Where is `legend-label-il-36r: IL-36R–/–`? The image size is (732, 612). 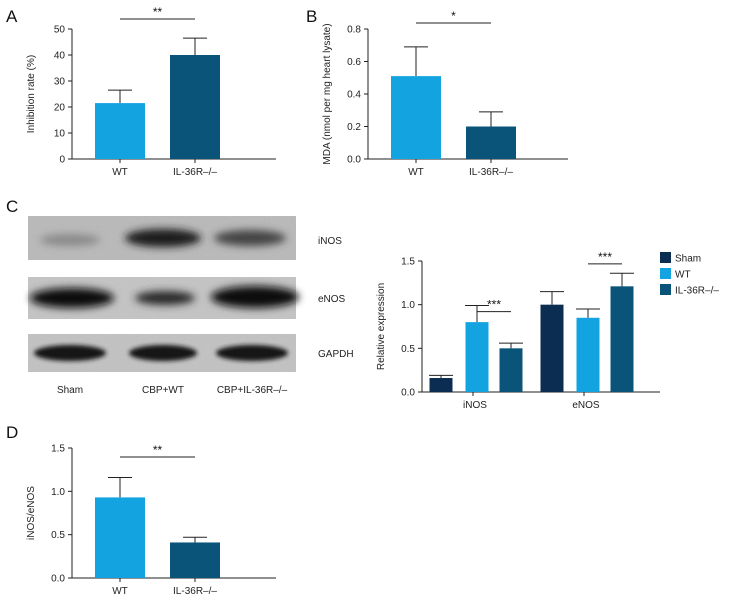 legend-label-il-36r: IL-36R–/– is located at coordinates (697, 291).